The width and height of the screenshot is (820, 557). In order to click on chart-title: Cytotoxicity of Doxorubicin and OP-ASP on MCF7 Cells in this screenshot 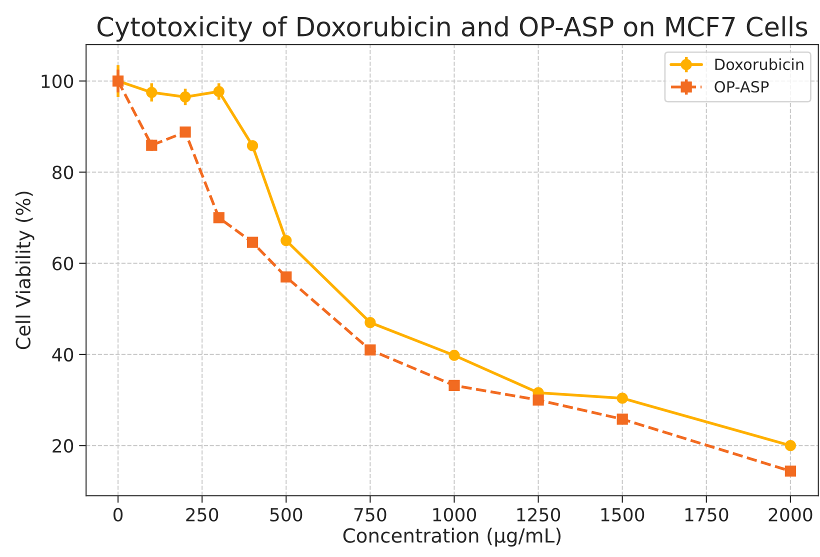, I will do `click(453, 29)`.